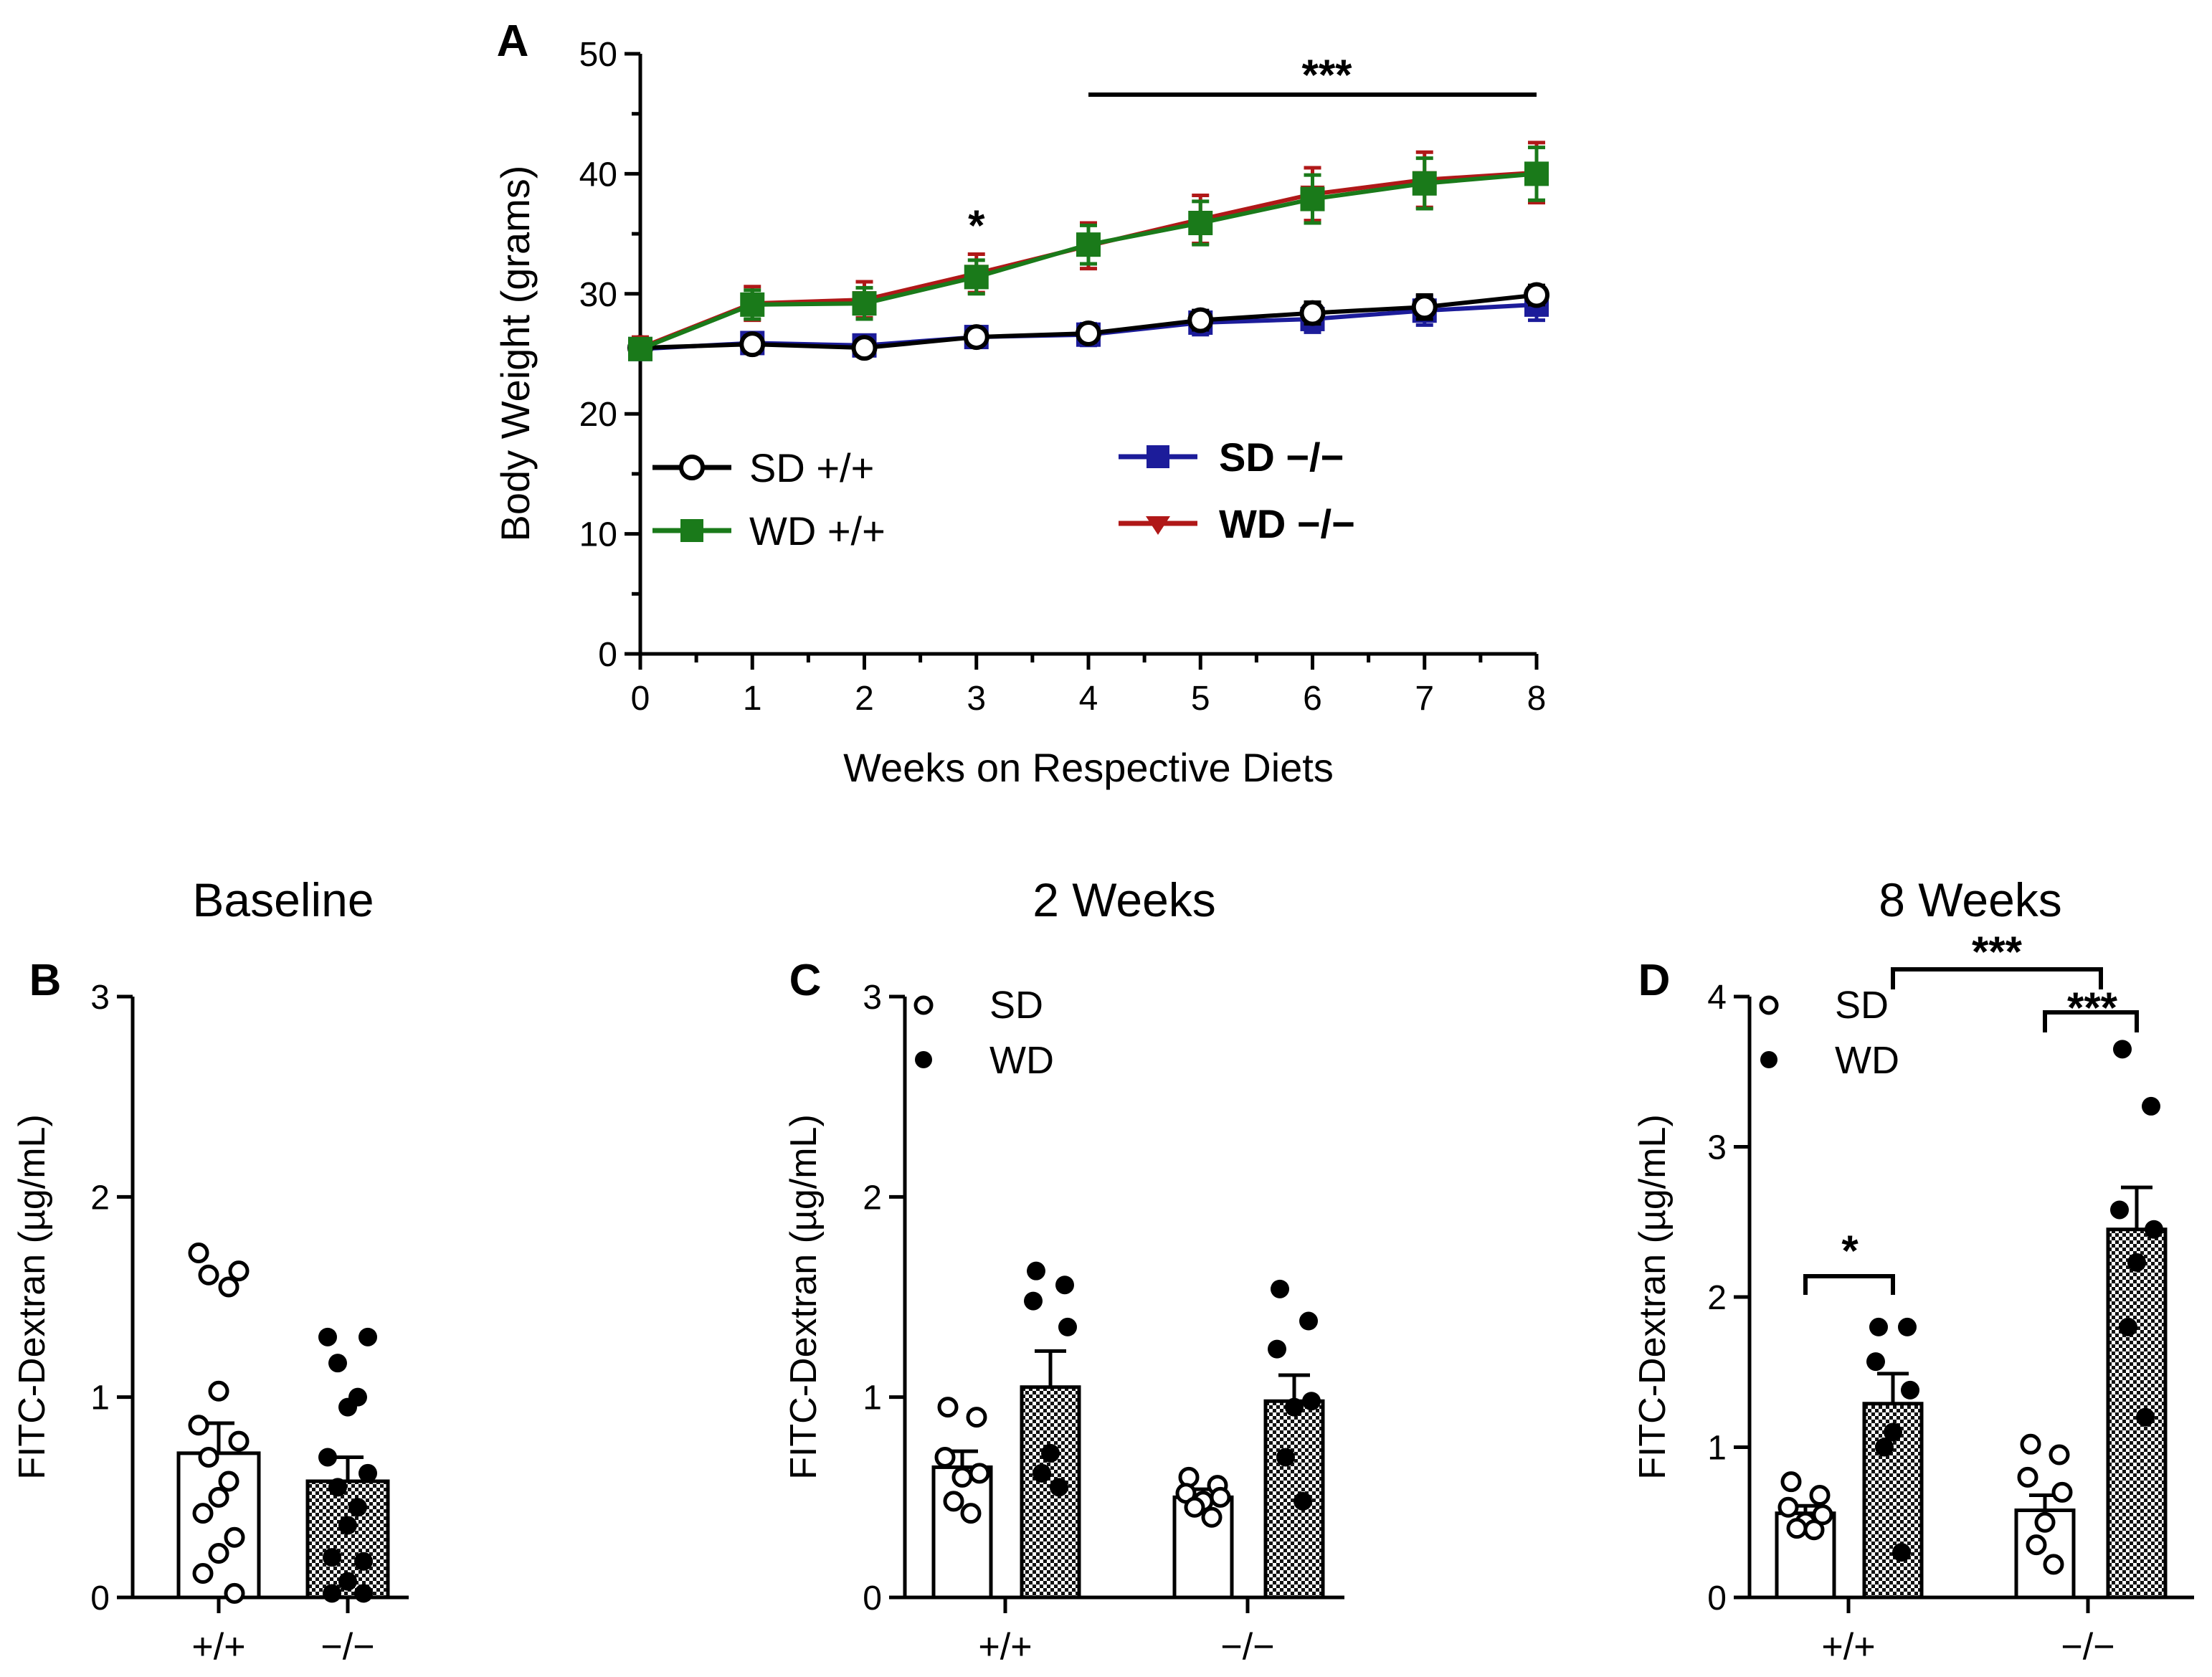 The width and height of the screenshot is (2212, 1677). What do you see at coordinates (976, 226) in the screenshot?
I see `panel-a-significance-week3: *` at bounding box center [976, 226].